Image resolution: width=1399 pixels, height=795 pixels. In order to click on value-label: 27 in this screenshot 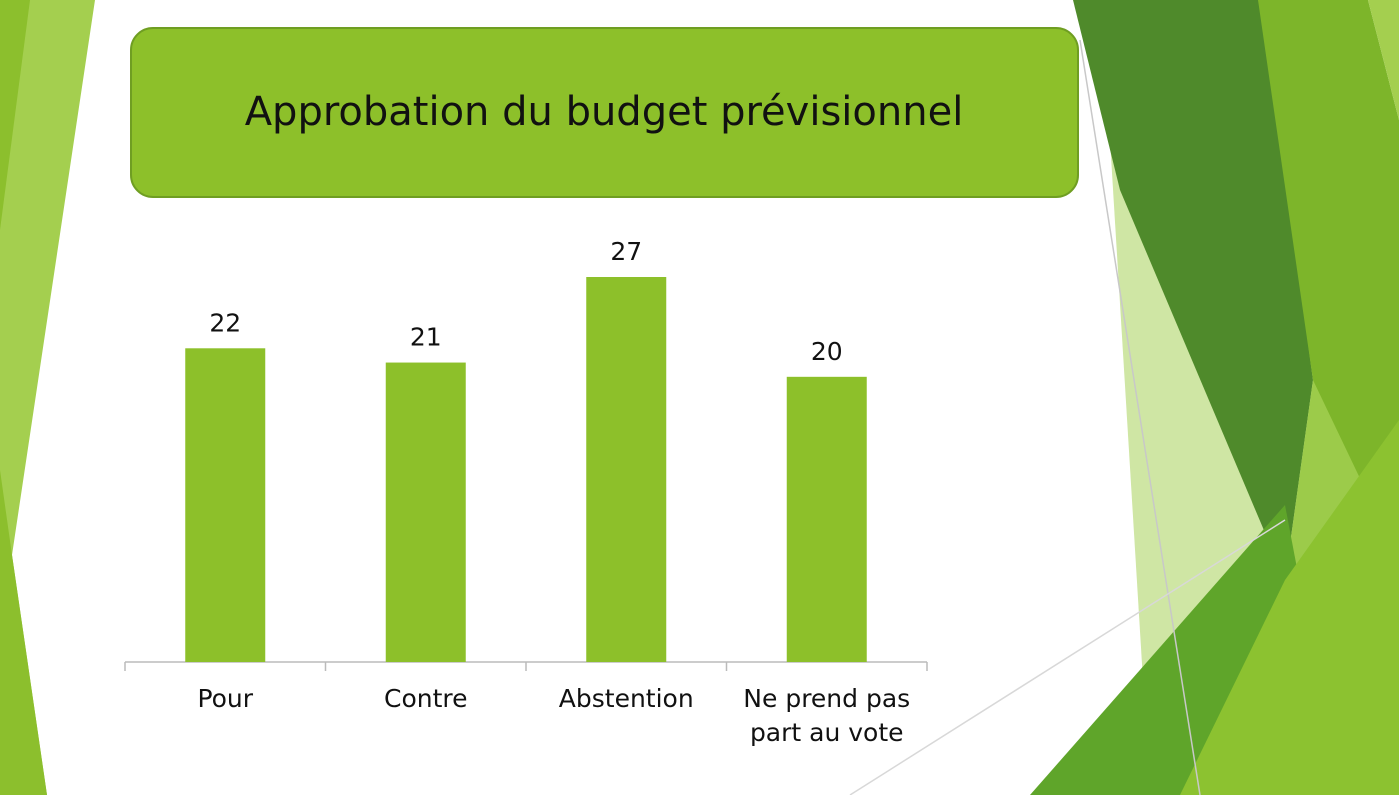, I will do `click(626, 251)`.